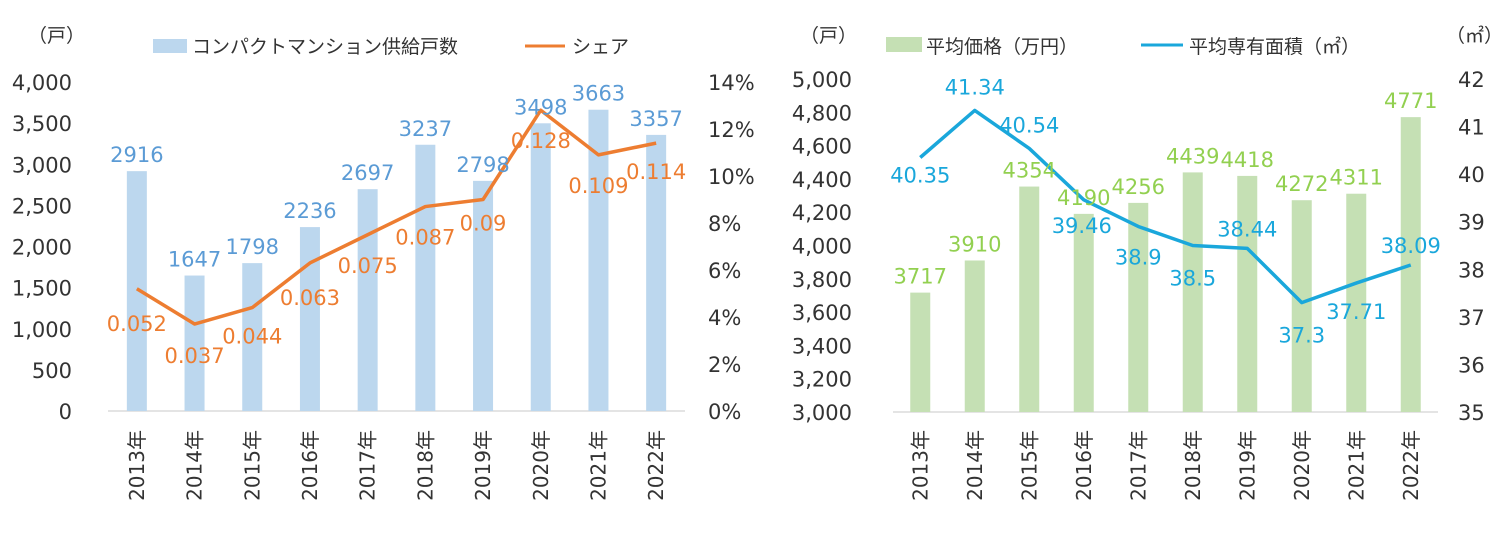 The height and width of the screenshot is (550, 1507). I want to click on left-axis-tick: 1,000, so click(42, 330).